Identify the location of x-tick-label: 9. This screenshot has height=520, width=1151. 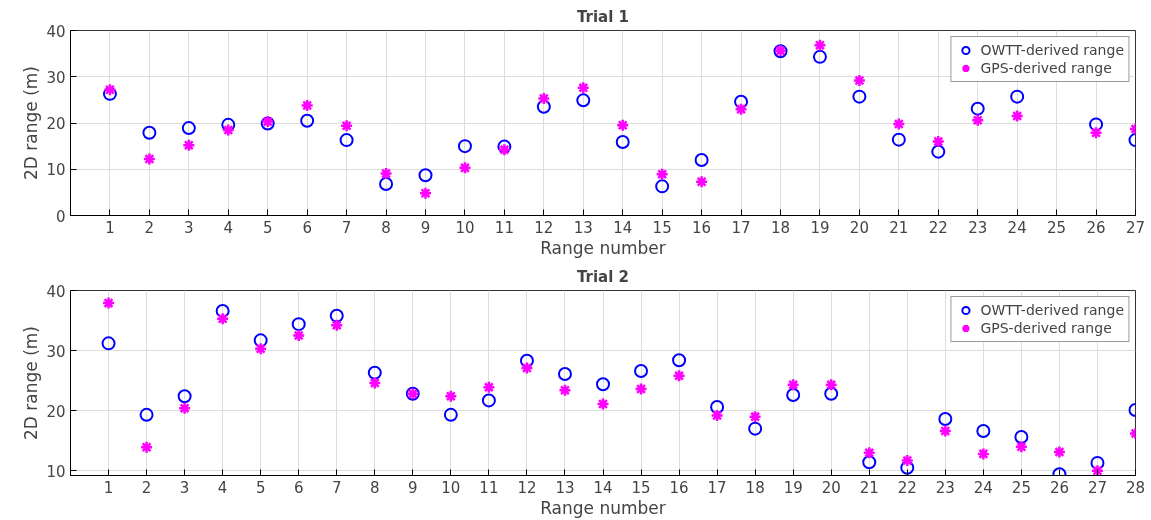
(413, 487).